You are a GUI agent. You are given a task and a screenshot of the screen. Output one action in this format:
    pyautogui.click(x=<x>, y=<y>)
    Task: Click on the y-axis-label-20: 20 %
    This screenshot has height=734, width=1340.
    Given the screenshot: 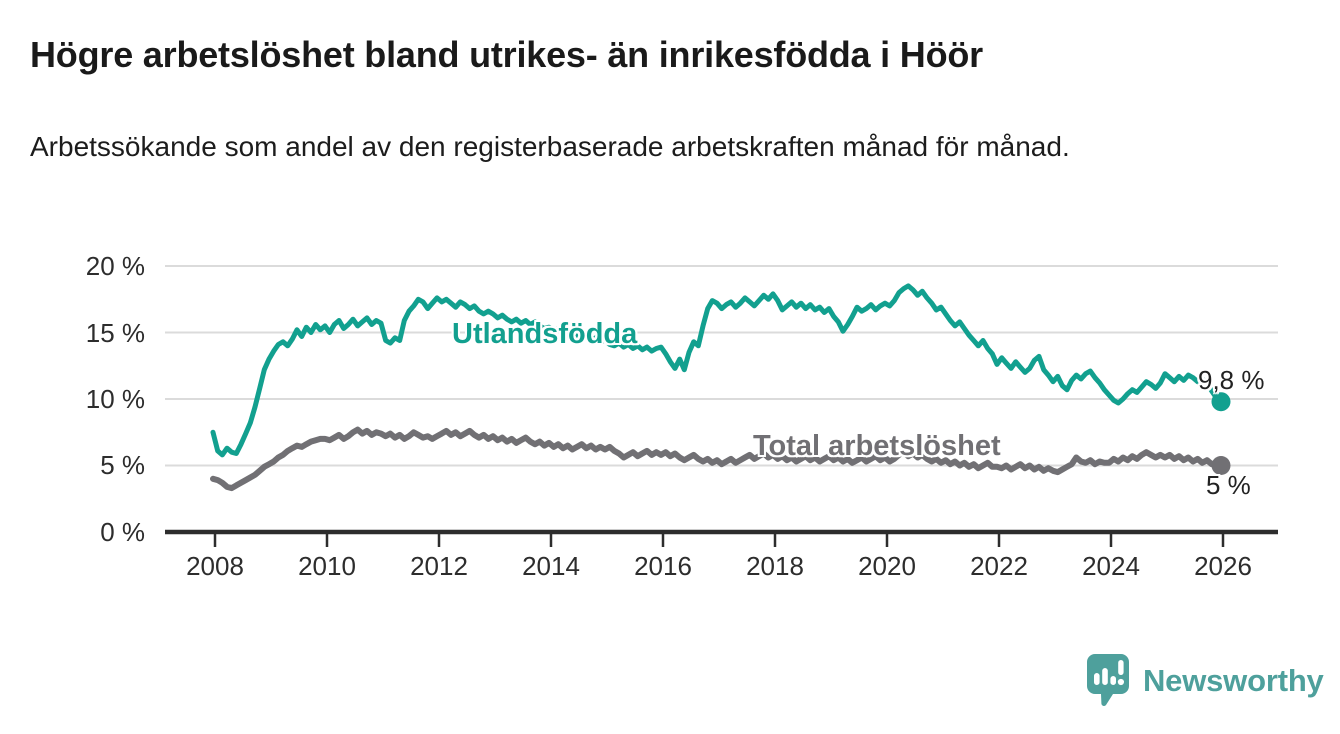 What is the action you would take?
    pyautogui.click(x=115, y=266)
    